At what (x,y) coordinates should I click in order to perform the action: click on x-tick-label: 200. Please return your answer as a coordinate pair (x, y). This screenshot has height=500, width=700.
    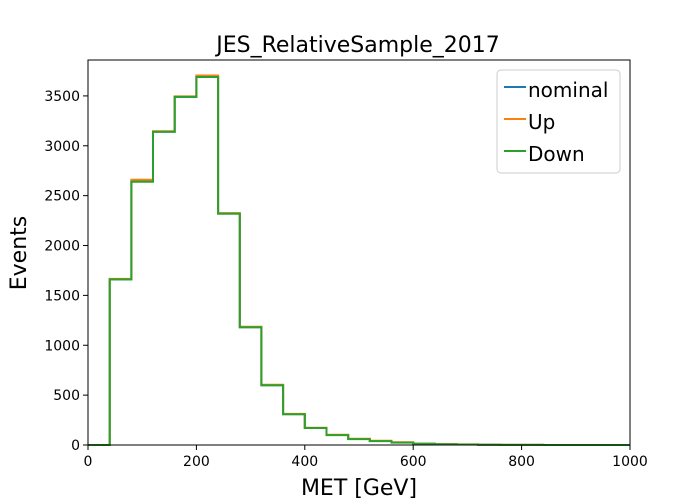
    Looking at the image, I should click on (196, 462).